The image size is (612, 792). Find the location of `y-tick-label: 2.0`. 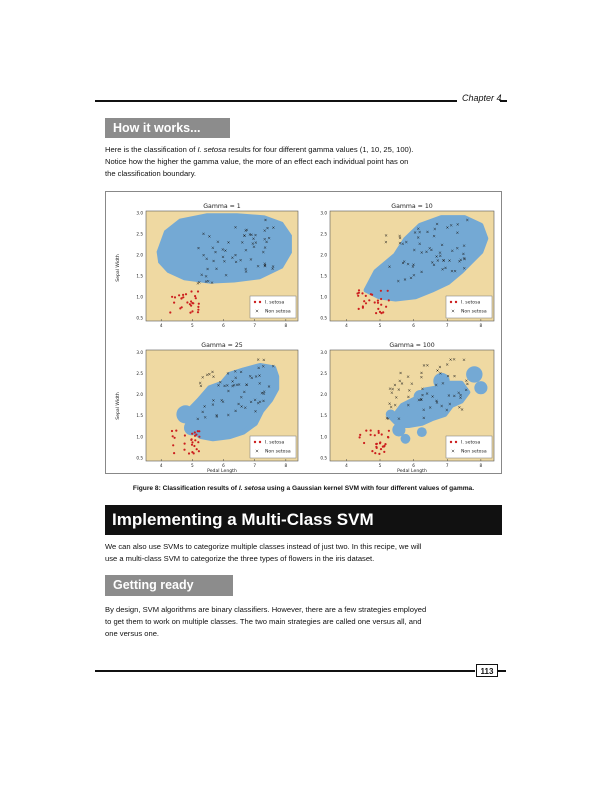

y-tick-label: 2.0 is located at coordinates (139, 394).